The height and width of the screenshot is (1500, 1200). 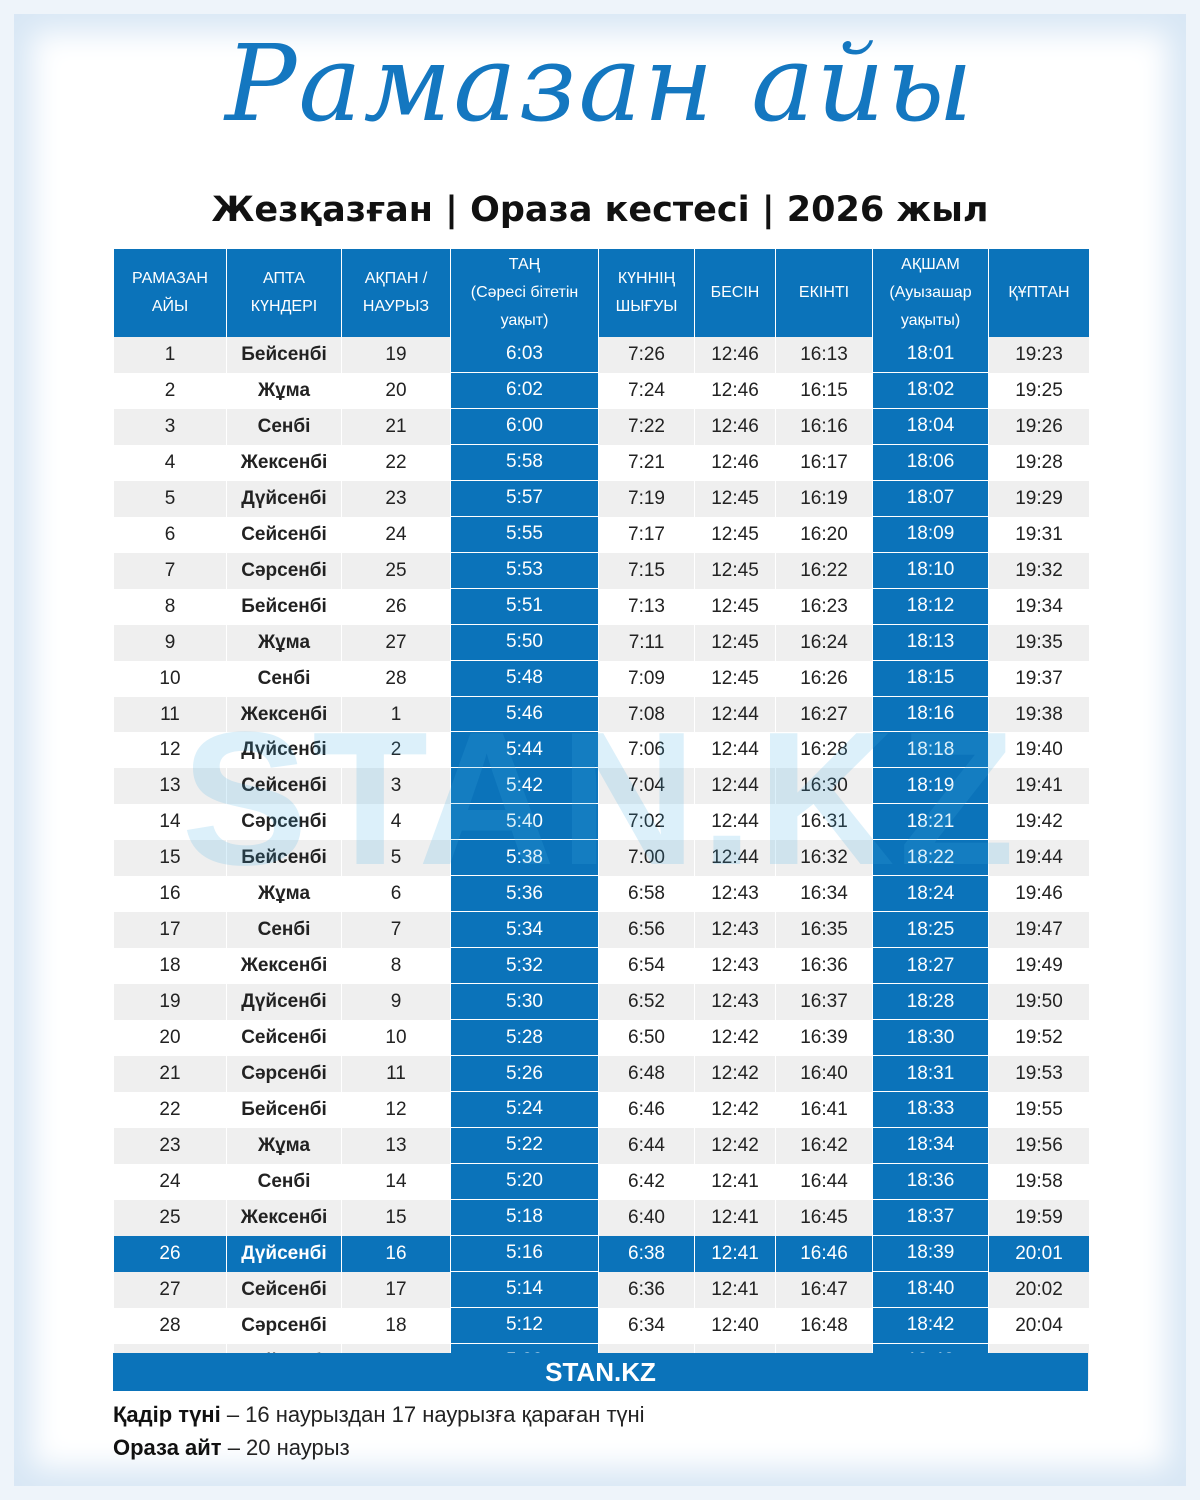 What do you see at coordinates (284, 822) in the screenshot?
I see `table-cell: Сәрсенбі` at bounding box center [284, 822].